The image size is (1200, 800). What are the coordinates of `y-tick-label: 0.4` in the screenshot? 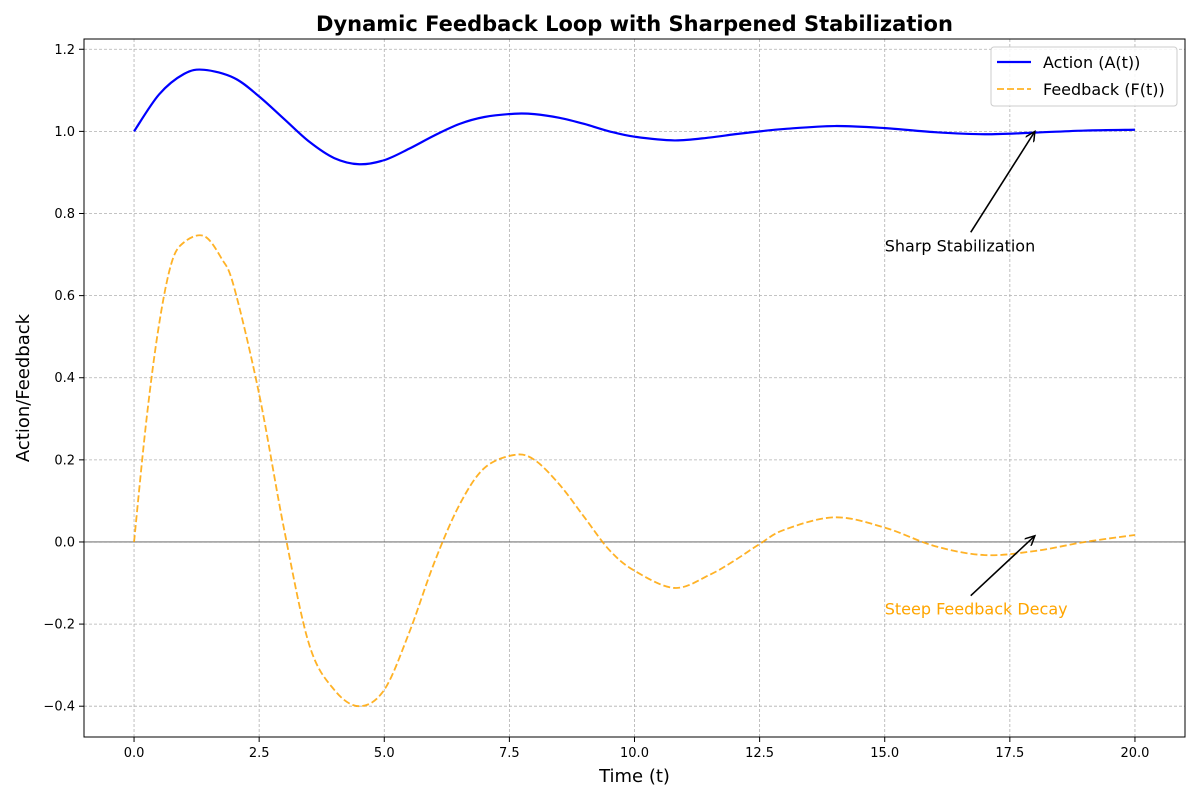 It's located at (64, 378).